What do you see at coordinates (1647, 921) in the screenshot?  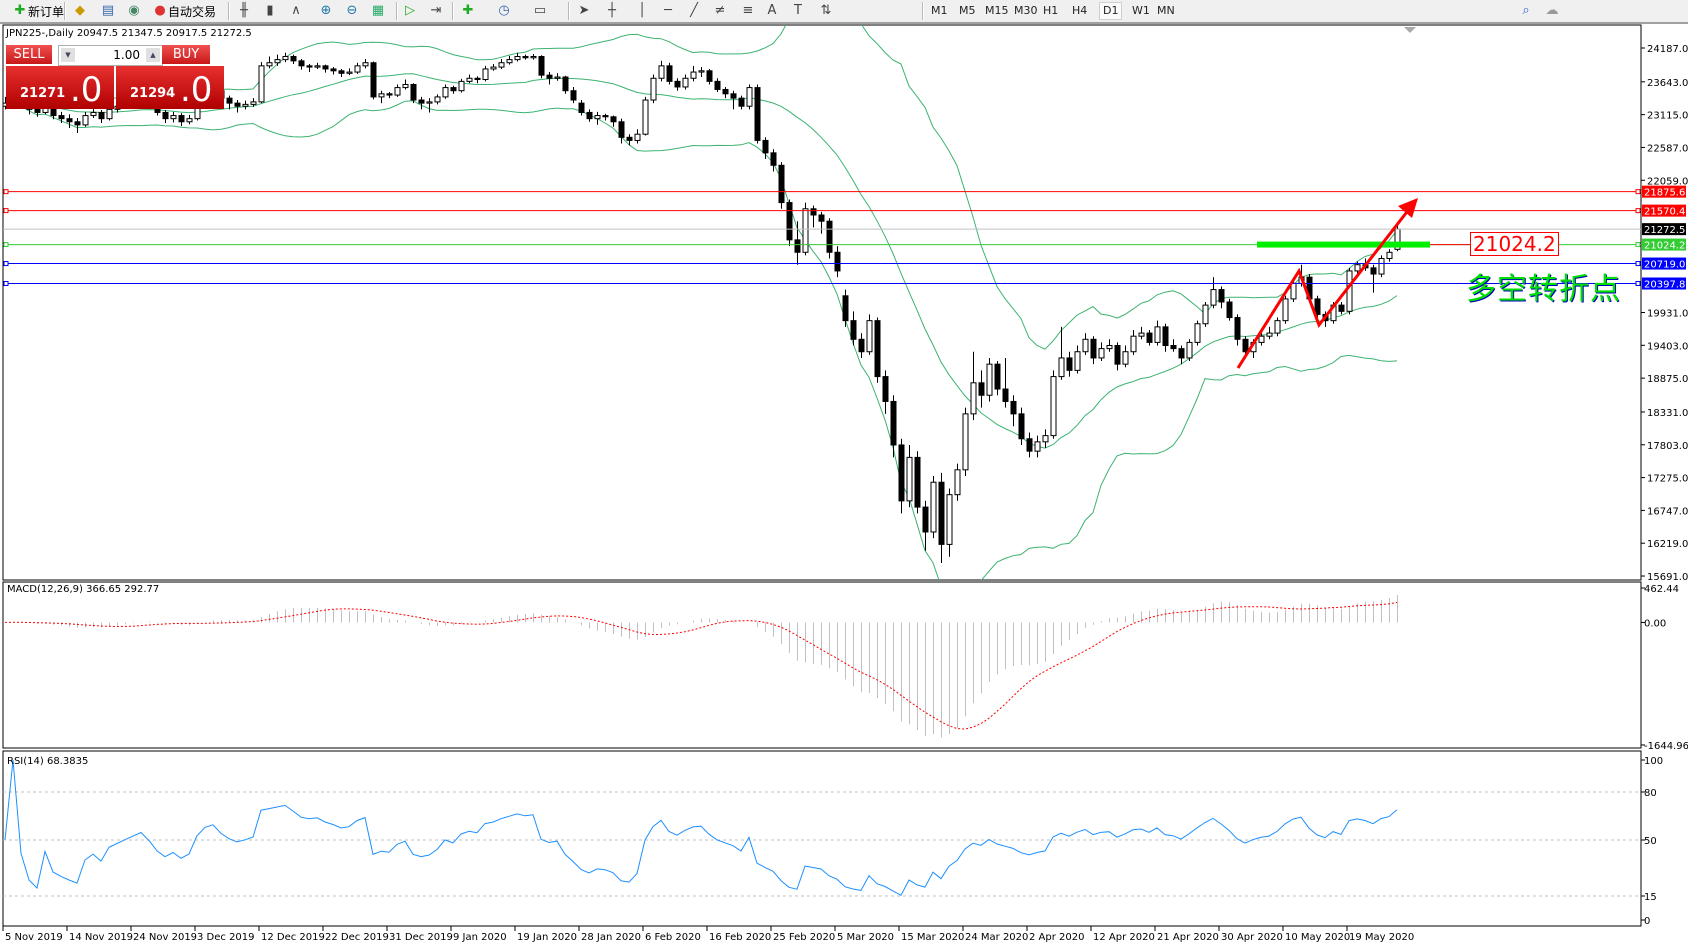 I see `rsi-y-tick-label: 0` at bounding box center [1647, 921].